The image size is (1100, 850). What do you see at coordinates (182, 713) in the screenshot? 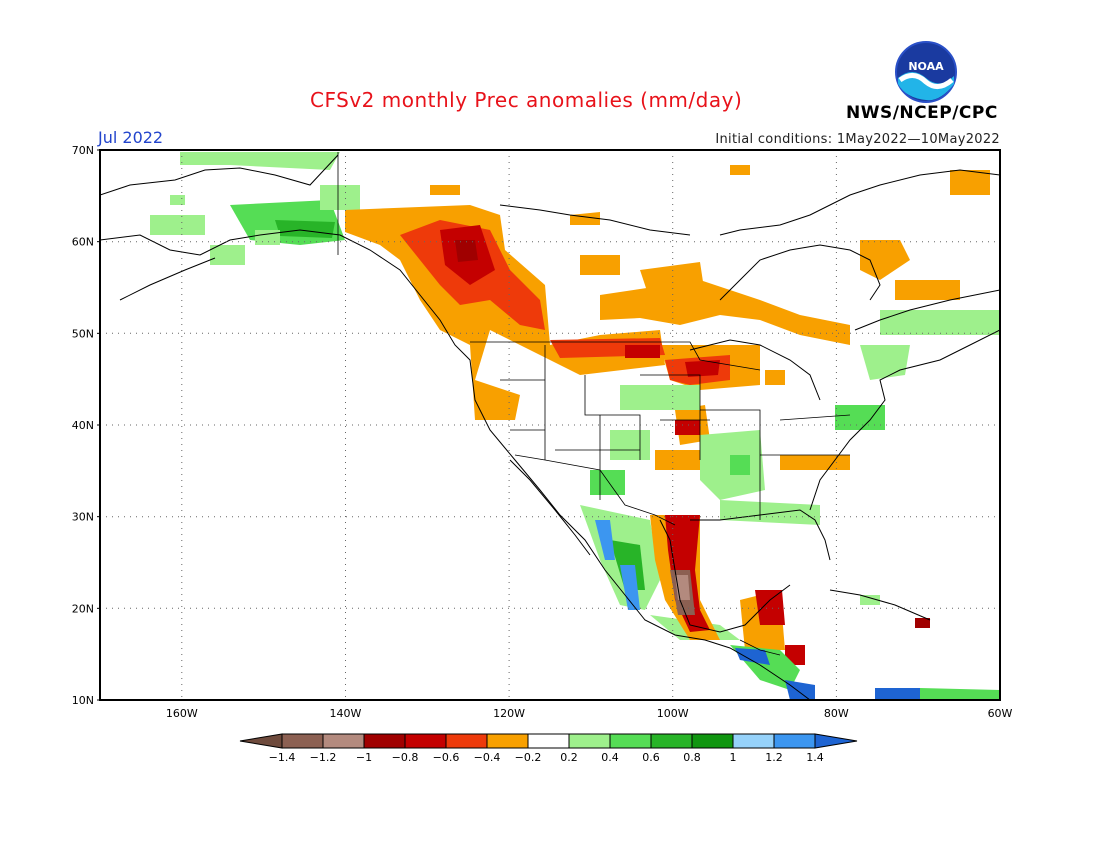
I see `lon-label: 160W` at bounding box center [182, 713].